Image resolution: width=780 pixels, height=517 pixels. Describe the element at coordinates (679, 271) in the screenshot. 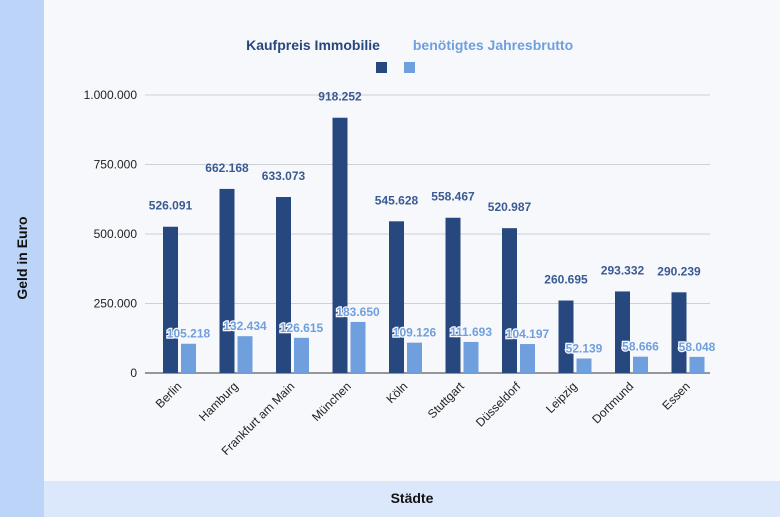

I see `data-label-kaufpreis: 290.239` at that location.